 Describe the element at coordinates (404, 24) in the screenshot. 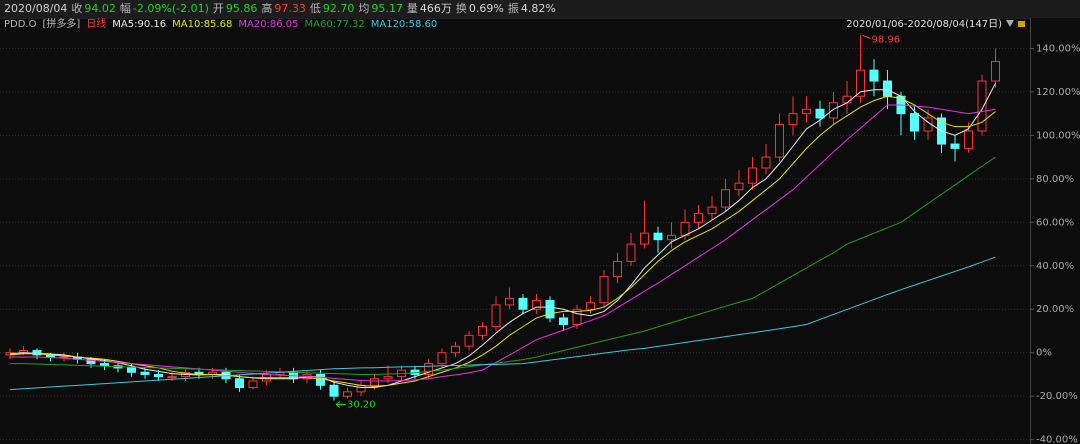

I see `legend-entry: MA120:58.60` at that location.